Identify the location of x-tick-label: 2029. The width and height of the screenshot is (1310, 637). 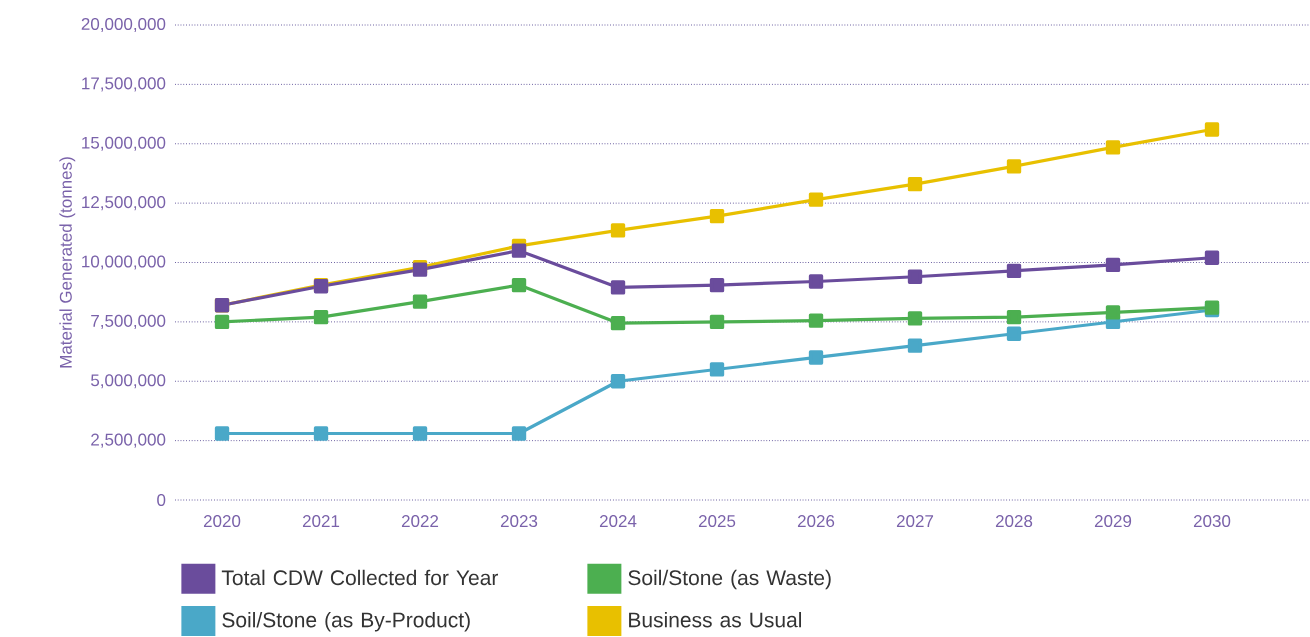
(1113, 521).